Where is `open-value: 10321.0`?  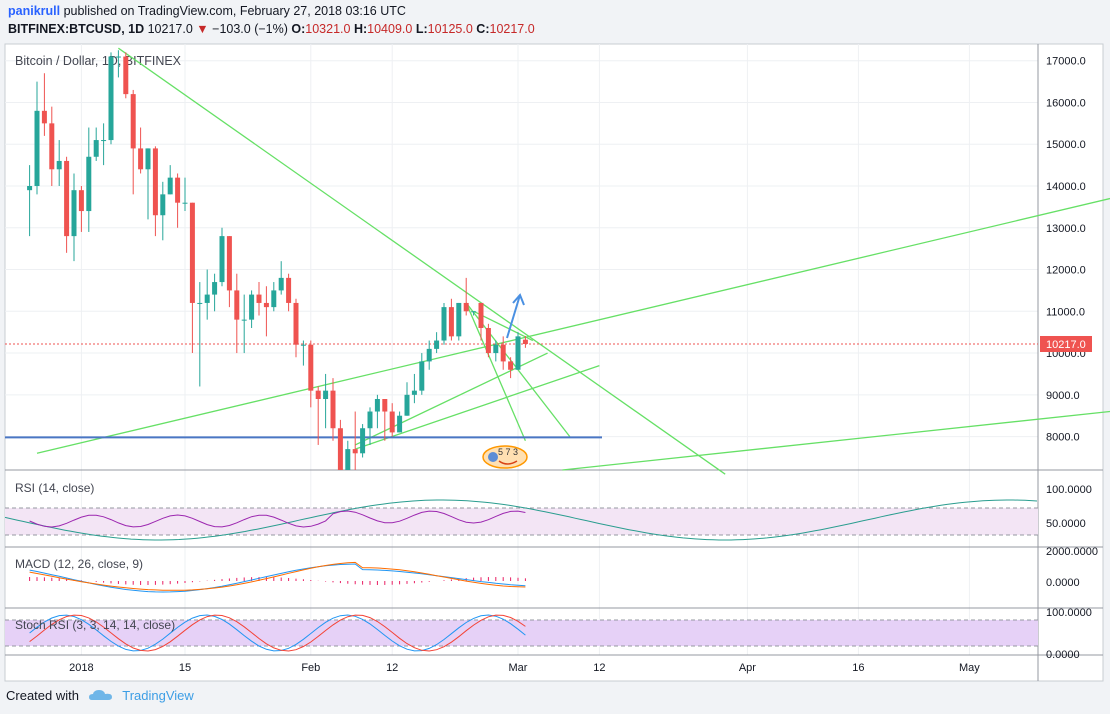 open-value: 10321.0 is located at coordinates (328, 29).